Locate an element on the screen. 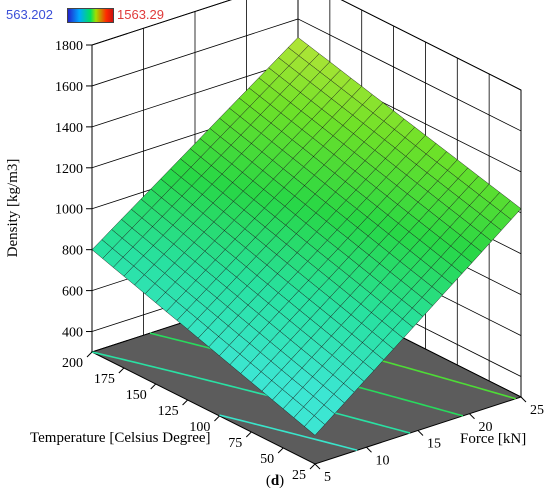 This screenshot has height=499, width=550. x-axis-ticks: 200 175 150 125 100 75 50 25 is located at coordinates (189, 417).